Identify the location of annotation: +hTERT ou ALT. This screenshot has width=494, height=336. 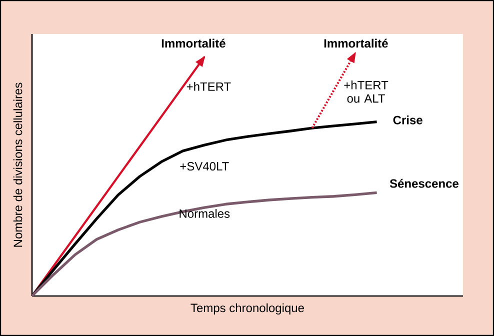
(366, 91).